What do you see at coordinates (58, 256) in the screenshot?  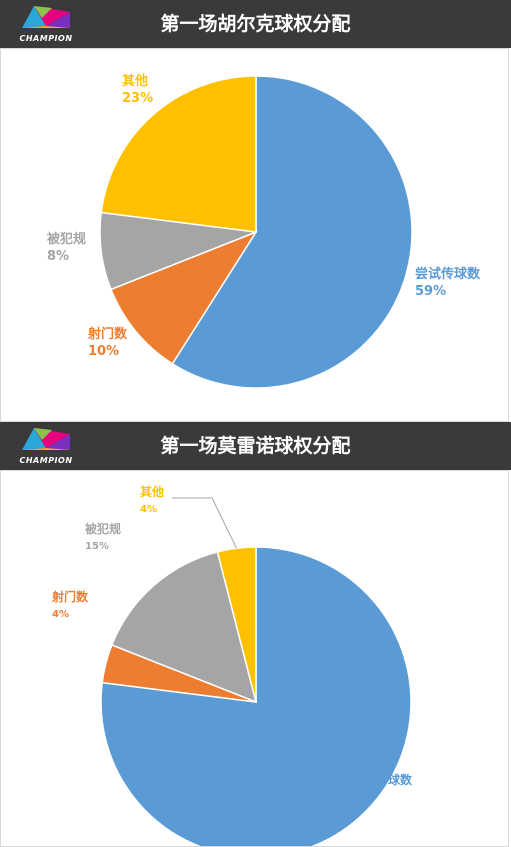 I see `slice-percent-label: 8%` at bounding box center [58, 256].